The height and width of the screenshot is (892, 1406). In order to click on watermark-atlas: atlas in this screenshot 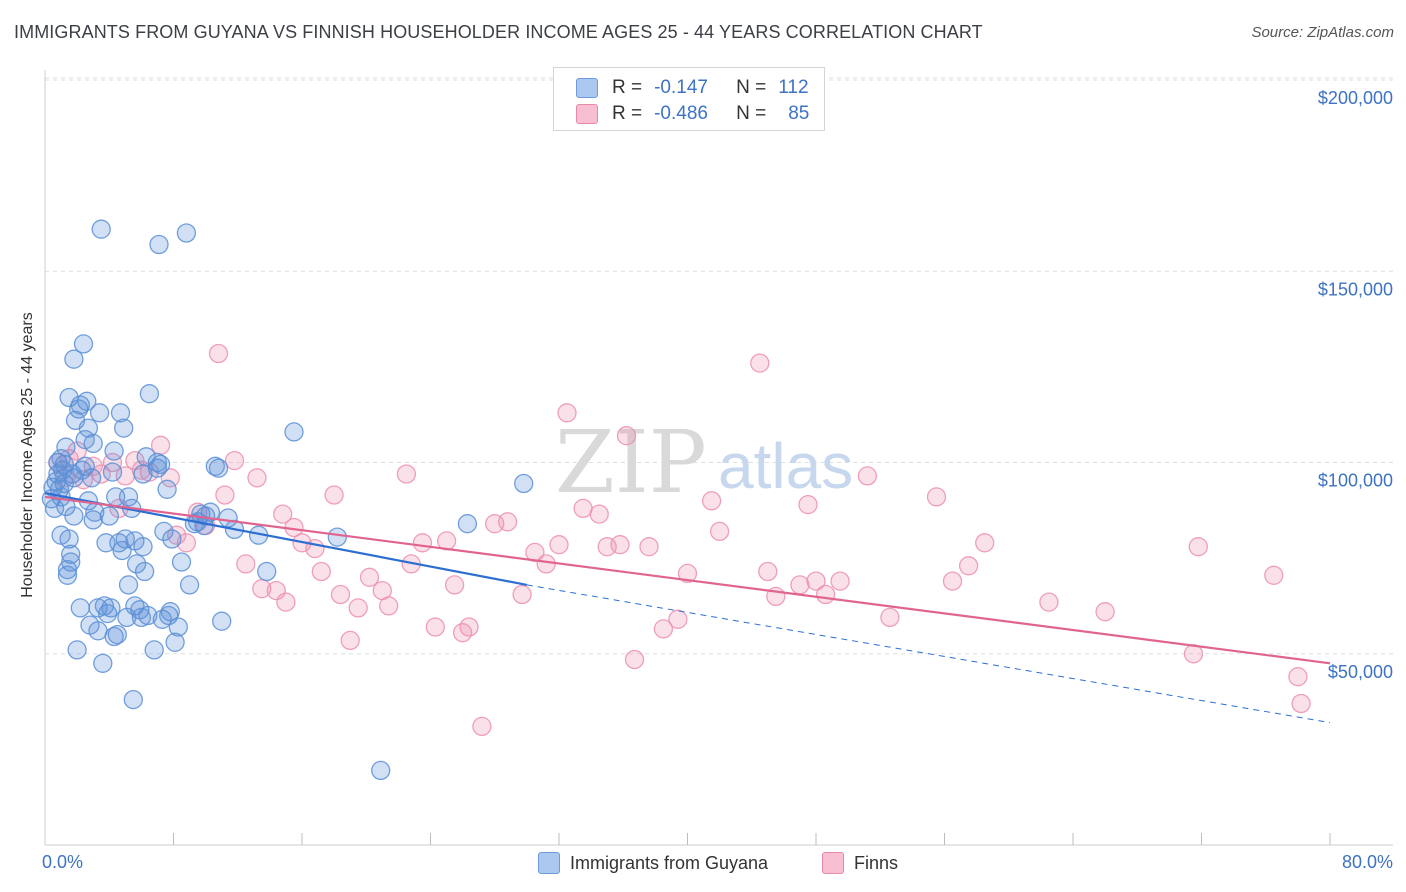, I will do `click(785, 466)`.